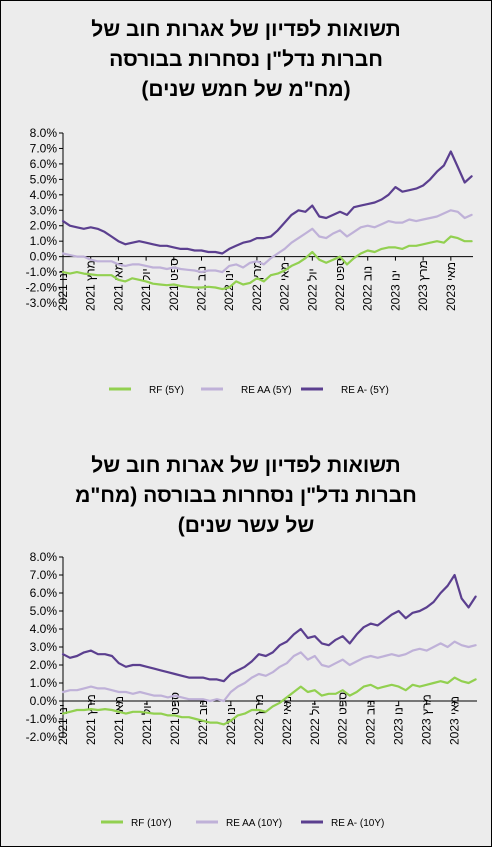 This screenshot has height=847, width=492. What do you see at coordinates (246, 525) in the screenshot?
I see `chart-title-line: של עשר שנים)` at bounding box center [246, 525].